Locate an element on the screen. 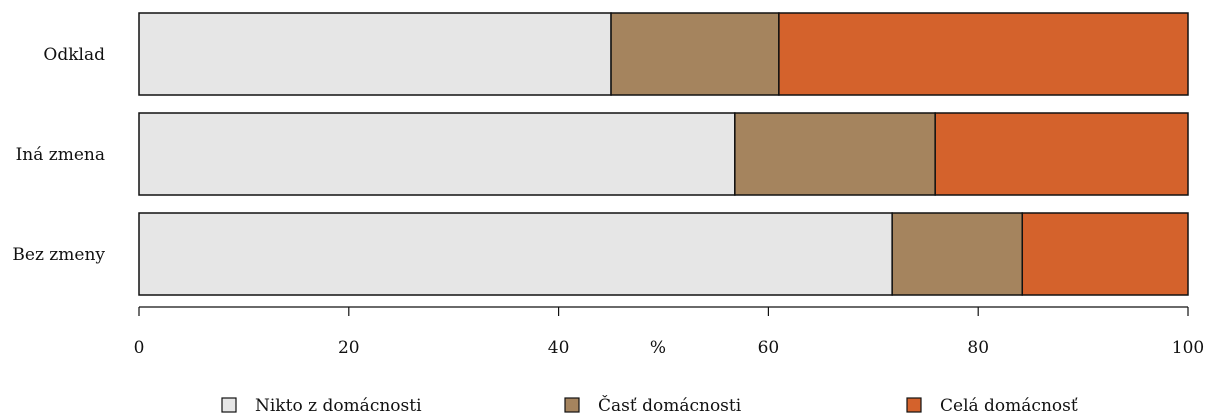 This screenshot has width=1207, height=414. x-tick-label: 100 is located at coordinates (1188, 348).